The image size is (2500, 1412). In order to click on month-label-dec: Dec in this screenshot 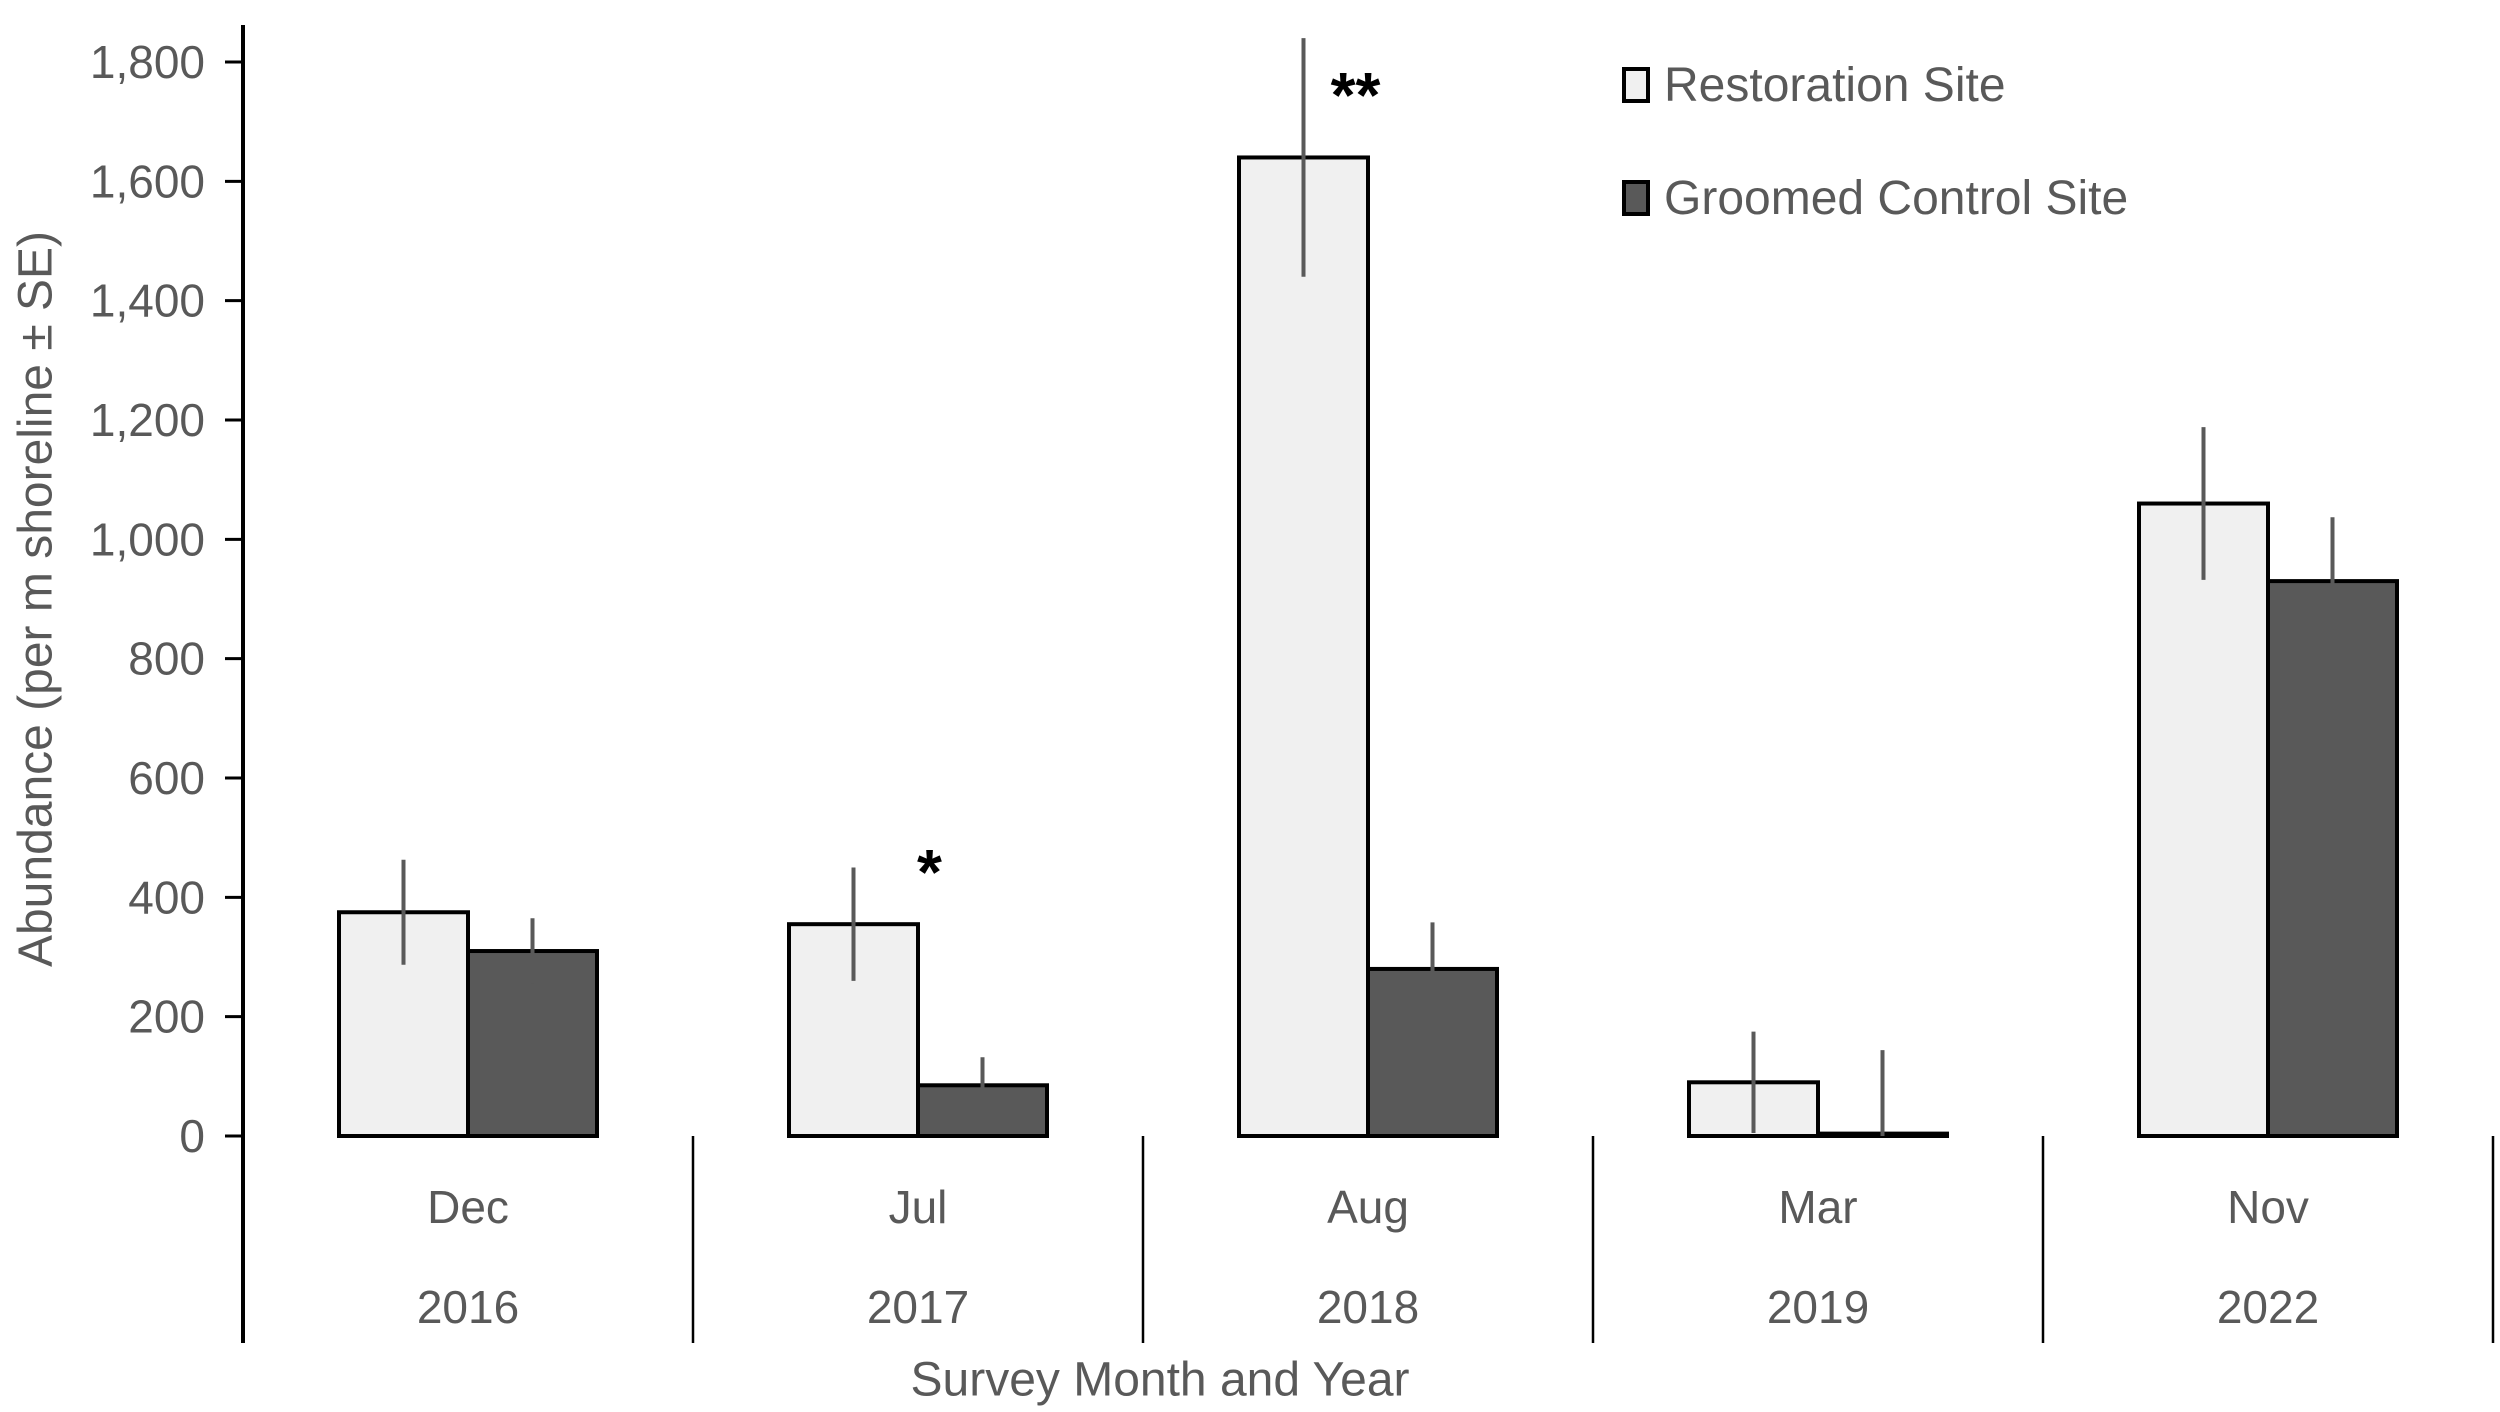, I will do `click(468, 1207)`.